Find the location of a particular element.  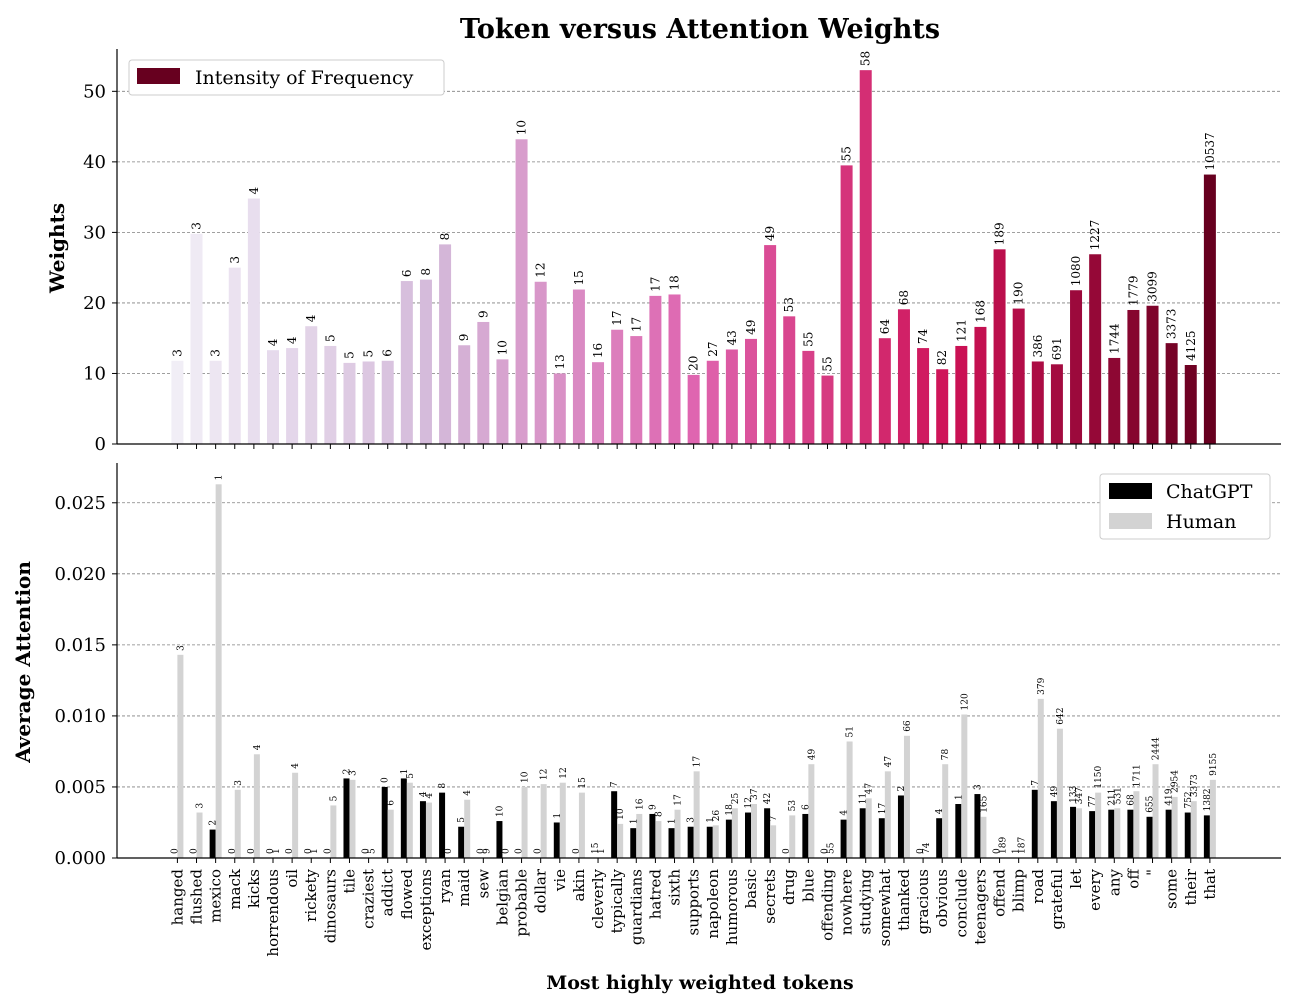

human-bar-label: 0 is located at coordinates (506, 851).